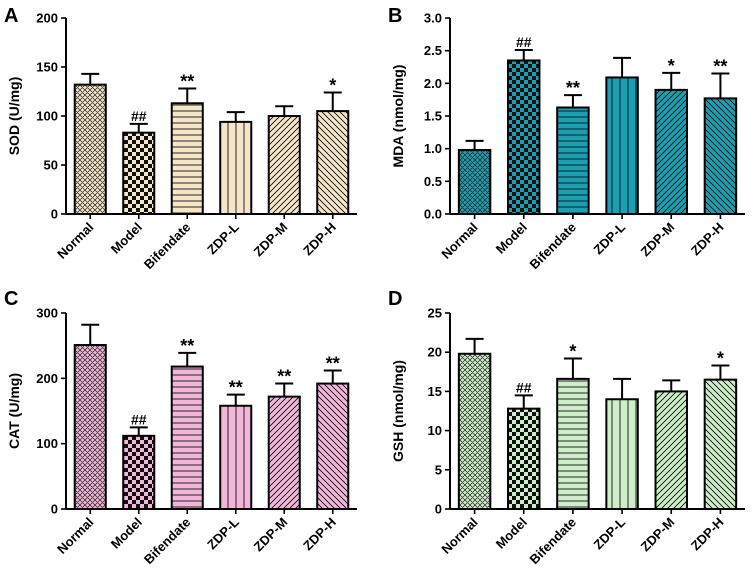  What do you see at coordinates (395, 16) in the screenshot?
I see `panel-letter-B: B` at bounding box center [395, 16].